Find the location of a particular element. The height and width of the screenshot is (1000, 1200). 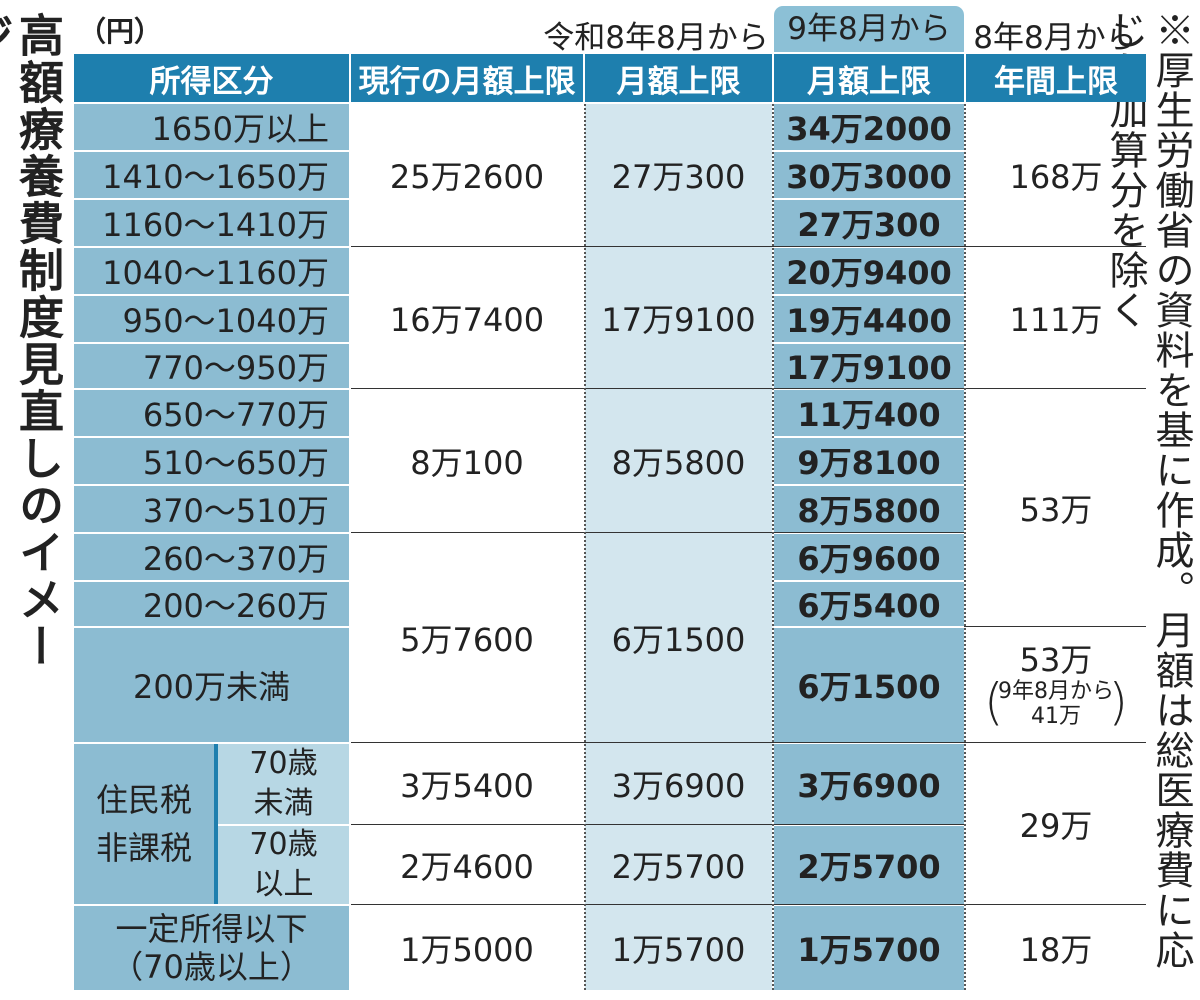

header-annual: 年間上限 is located at coordinates (1056, 78).